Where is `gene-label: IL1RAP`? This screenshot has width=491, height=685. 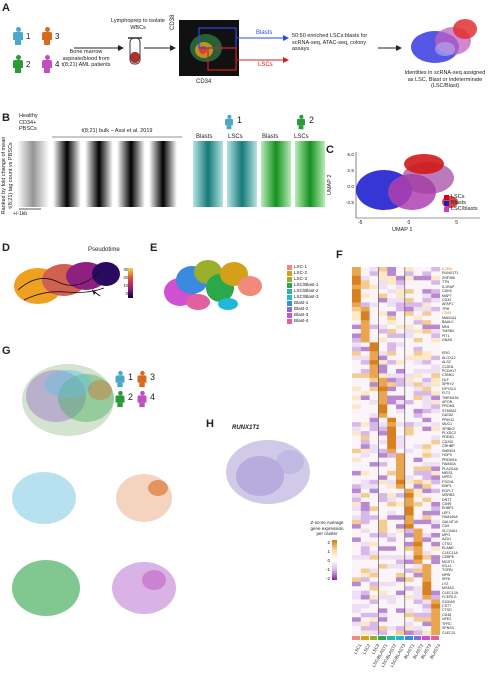
gene-label: IL1RAP is located at coordinates (448, 286).